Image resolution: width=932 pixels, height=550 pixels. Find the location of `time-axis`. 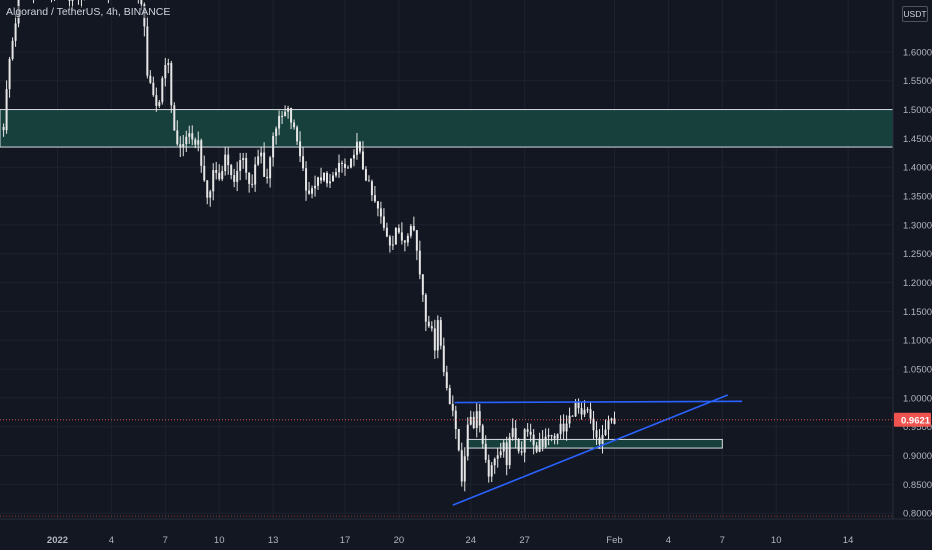

time-axis is located at coordinates (466, 534).